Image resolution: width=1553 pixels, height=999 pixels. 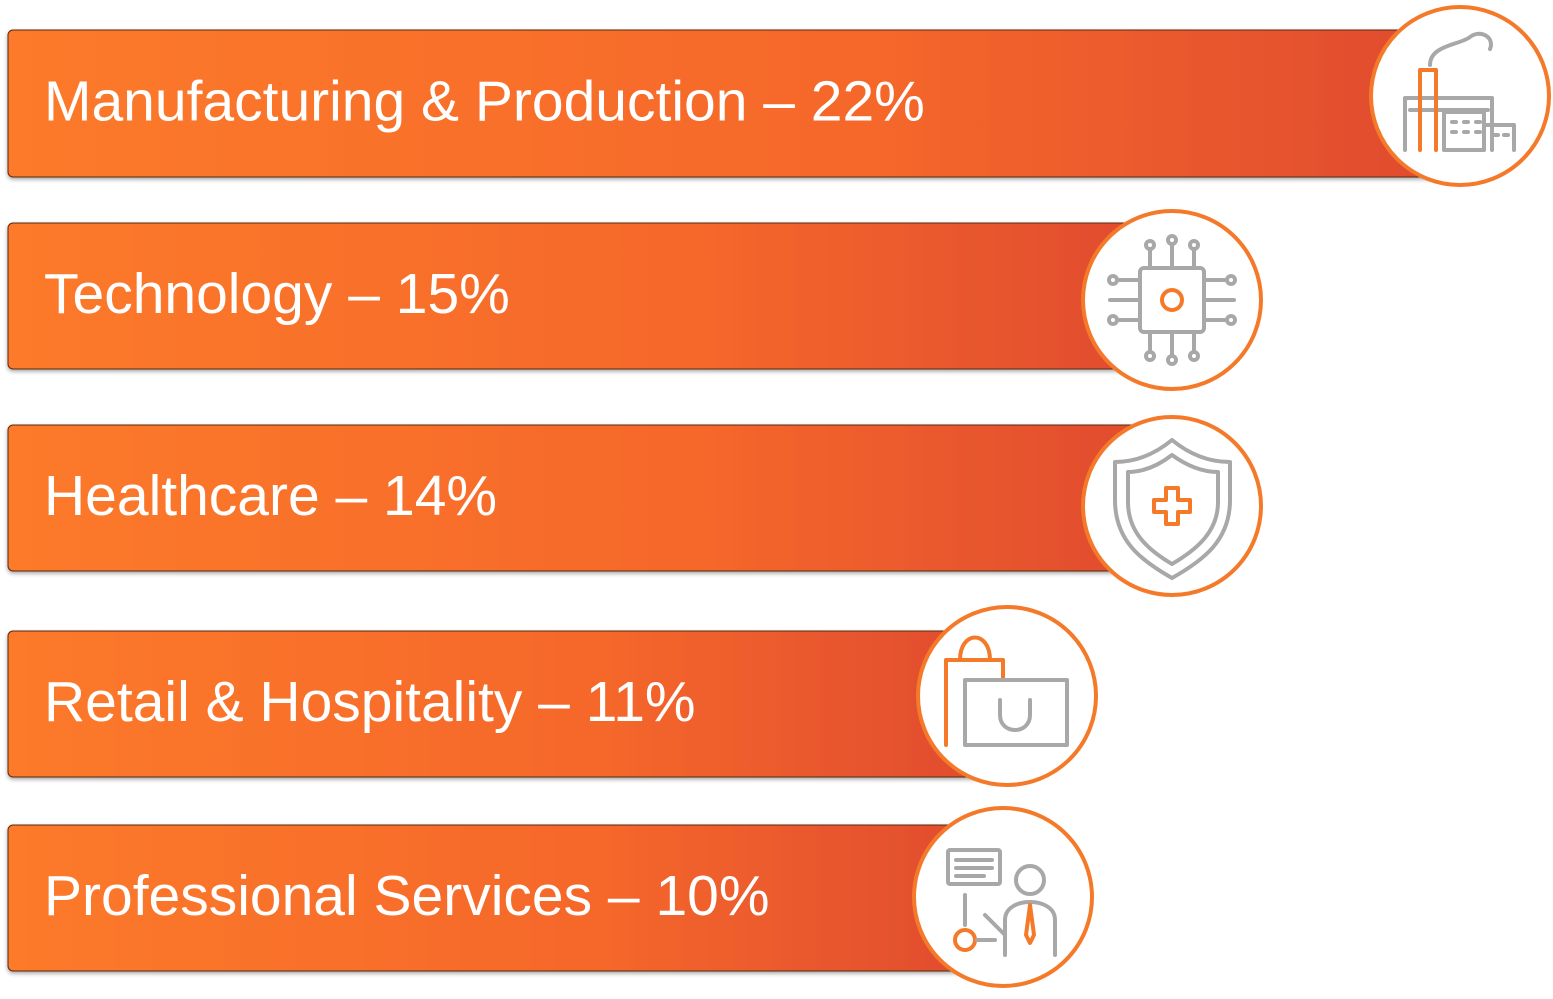 I want to click on row-label: Professional Services – 10%, so click(x=407, y=896).